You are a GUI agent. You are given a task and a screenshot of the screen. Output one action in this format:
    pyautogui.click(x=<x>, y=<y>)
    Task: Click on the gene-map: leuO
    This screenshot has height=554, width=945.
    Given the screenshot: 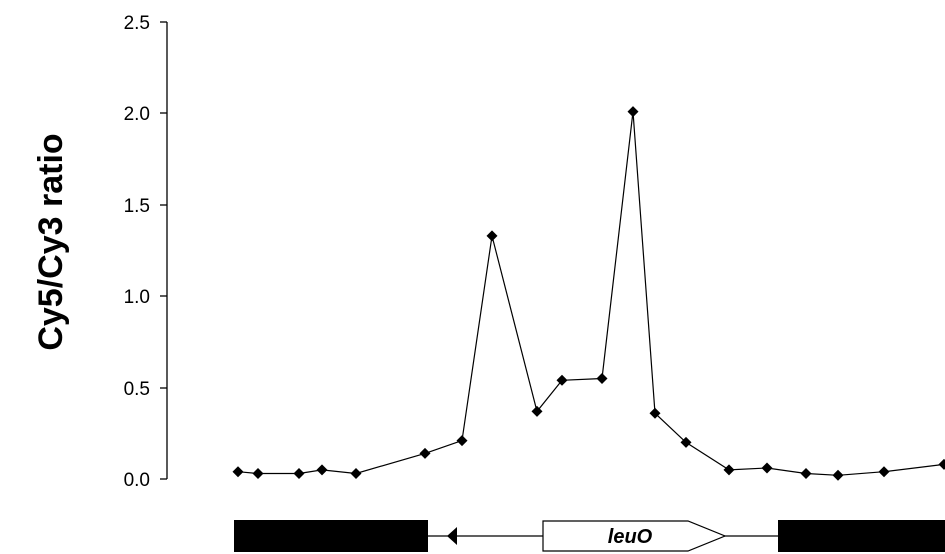 What is the action you would take?
    pyautogui.click(x=589, y=536)
    